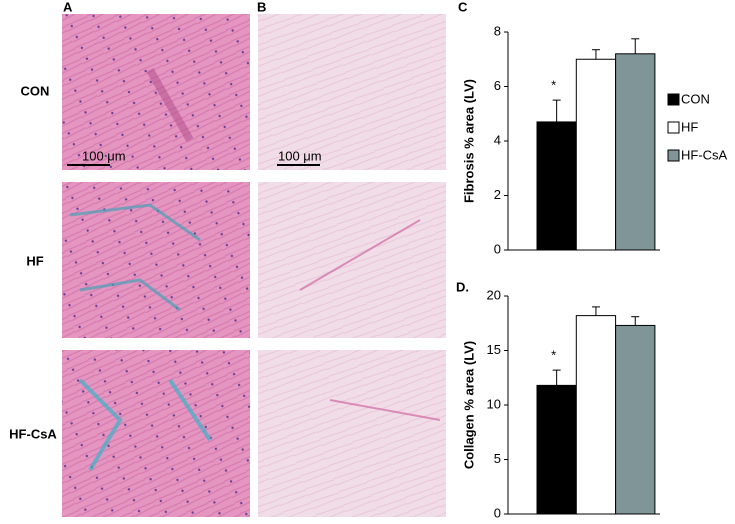  I want to click on y-tick-label: 10, so click(494, 403).